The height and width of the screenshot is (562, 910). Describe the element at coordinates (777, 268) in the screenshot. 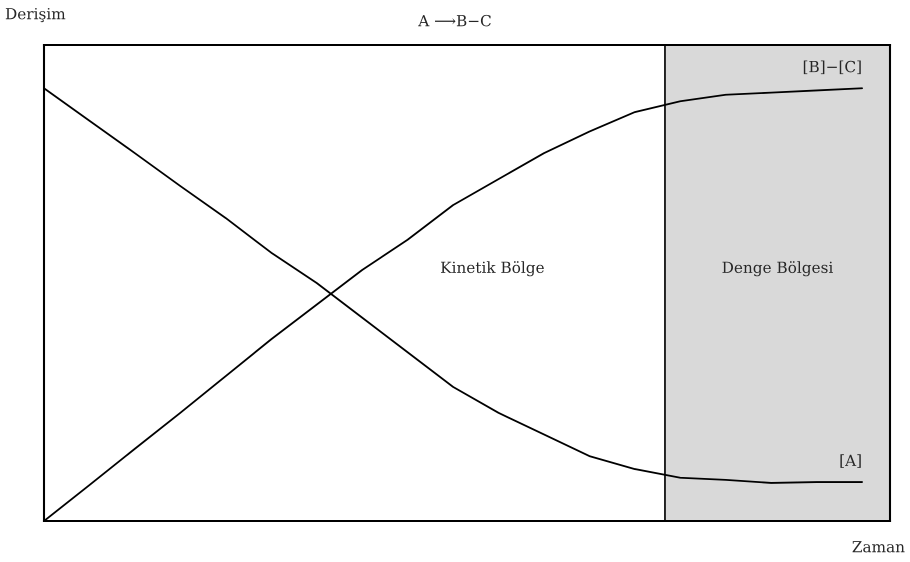

I see `annotation: Denge Bölgesi` at that location.